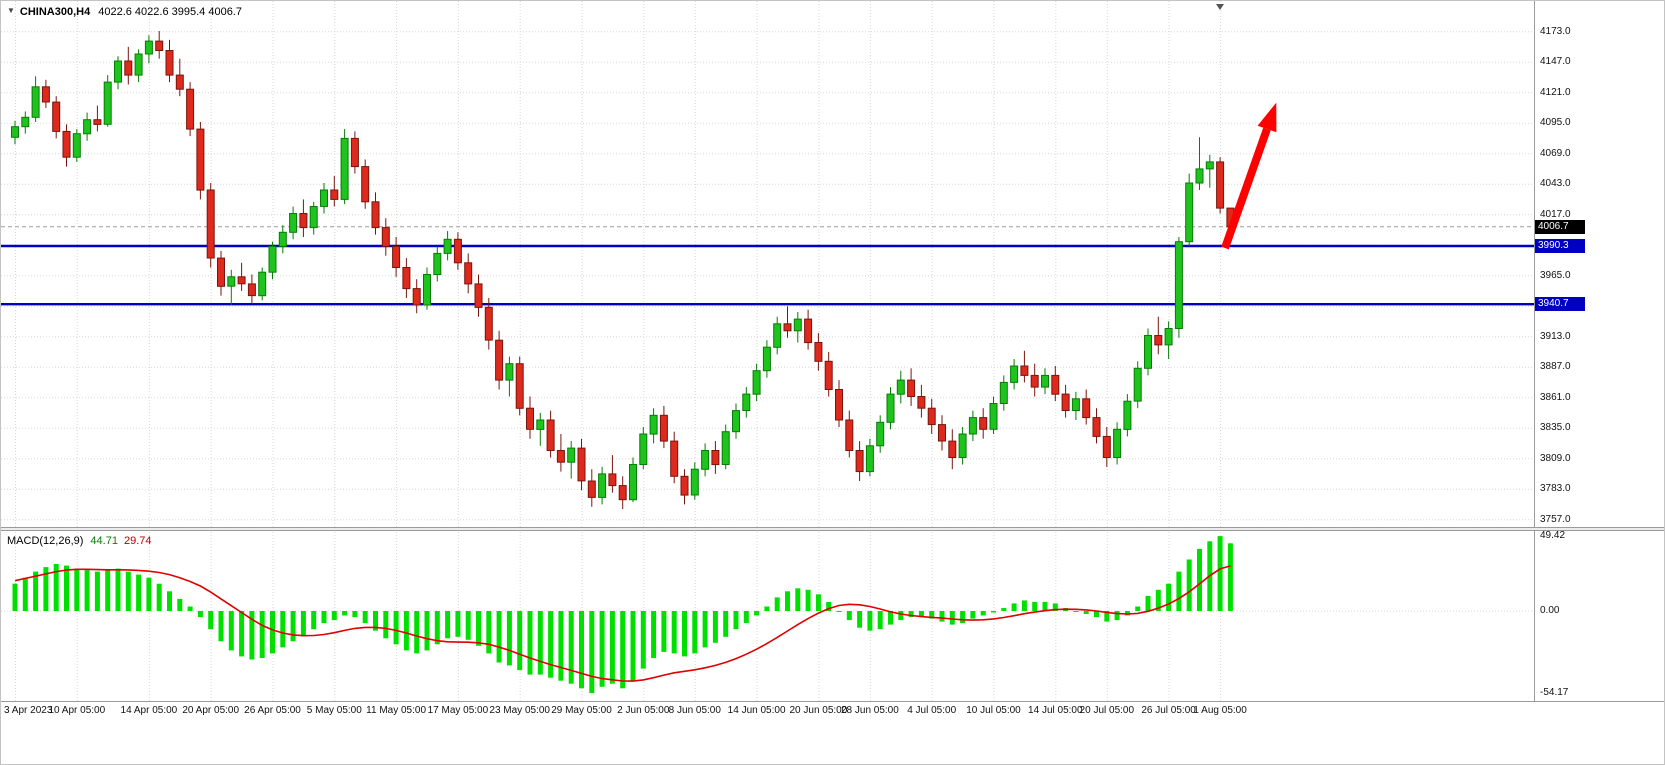  Describe the element at coordinates (1555, 153) in the screenshot. I see `price-axis-label: 4069.0` at that location.